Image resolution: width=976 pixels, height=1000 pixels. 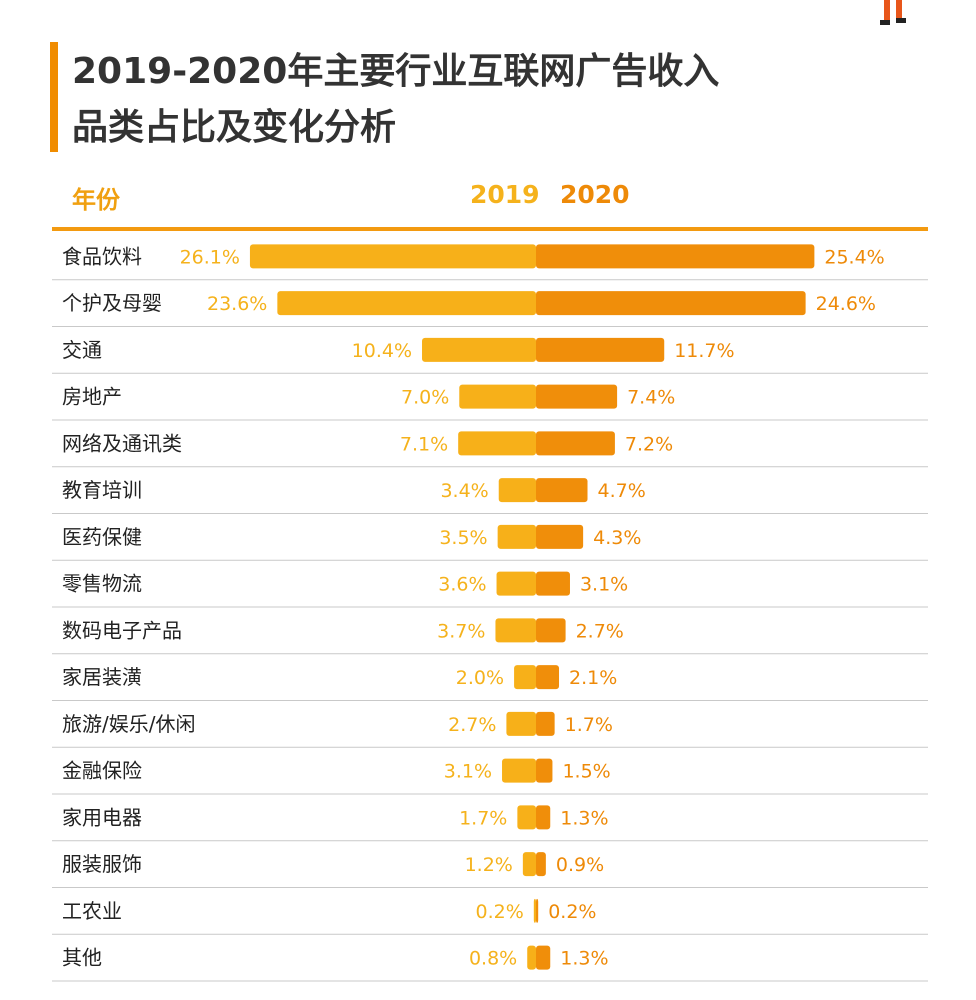 What do you see at coordinates (483, 818) in the screenshot?
I see `data-label-2019: 1.7%` at bounding box center [483, 818].